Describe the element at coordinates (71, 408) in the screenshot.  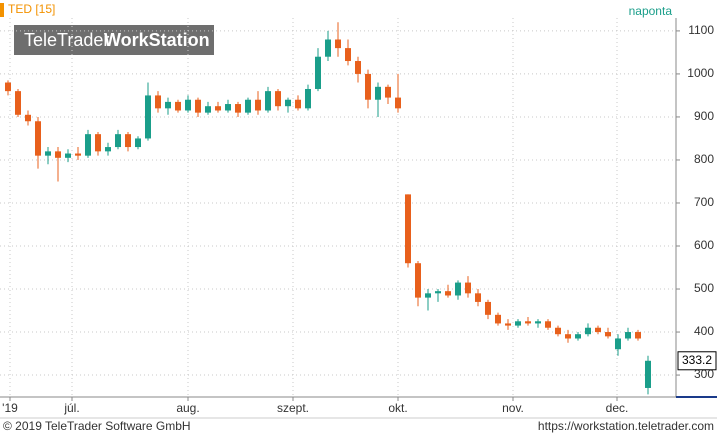
I see `x-tick-label: júl.` at that location.